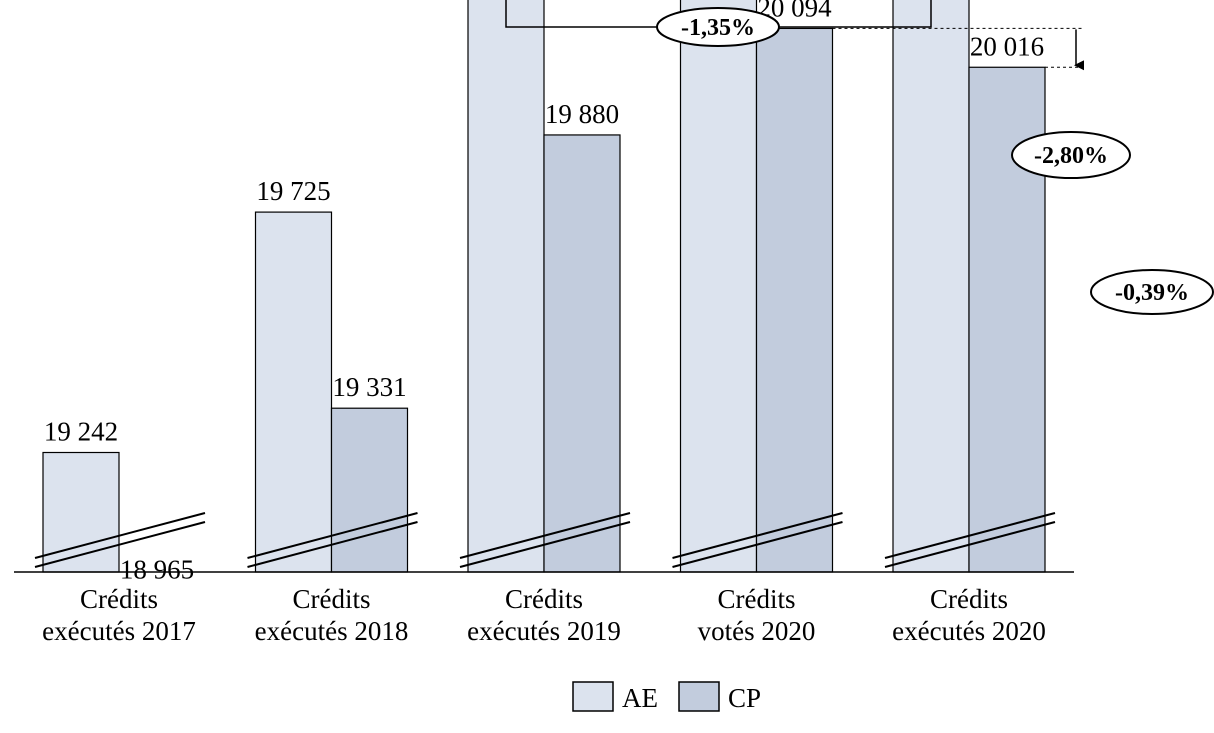  What do you see at coordinates (157, 569) in the screenshot?
I see `data-label-cp-1: 18 965` at bounding box center [157, 569].